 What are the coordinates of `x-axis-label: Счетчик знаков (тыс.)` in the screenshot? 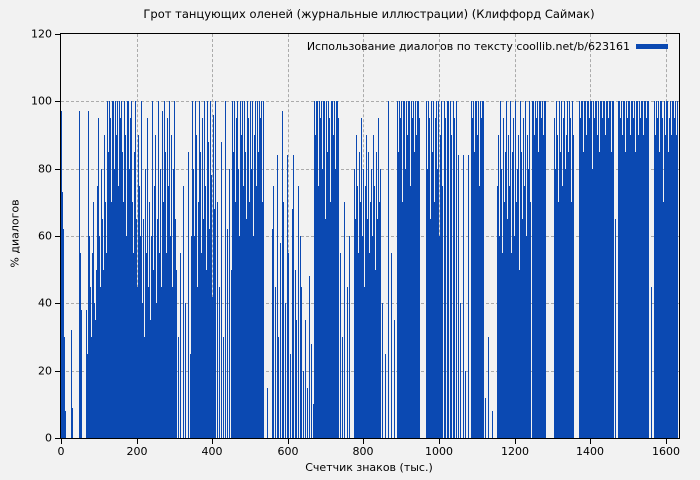 It's located at (369, 467).